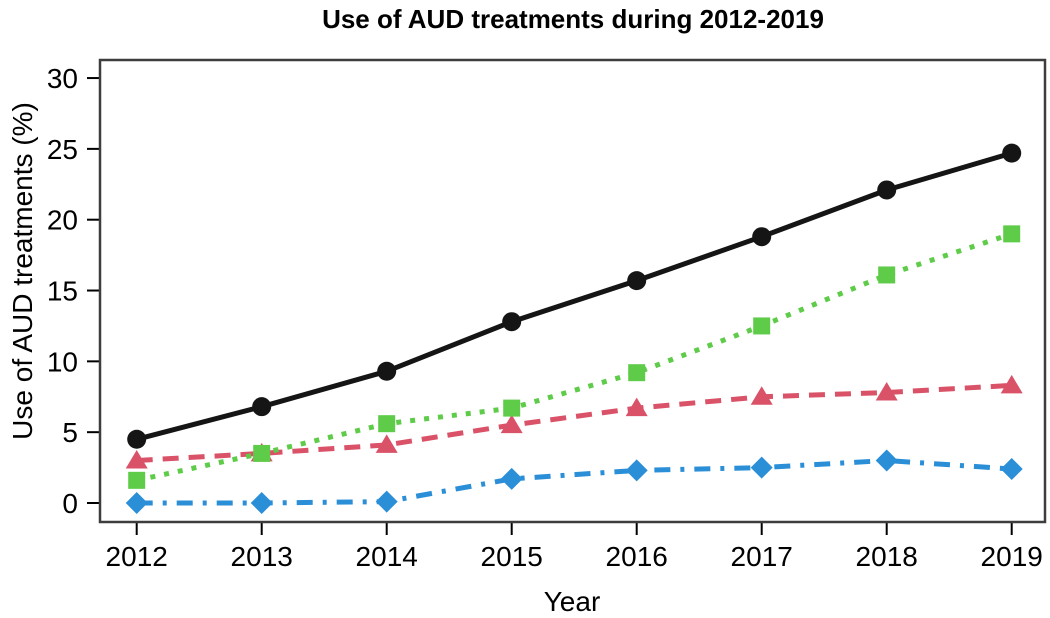 This screenshot has width=1050, height=618. Describe the element at coordinates (887, 556) in the screenshot. I see `x-axis-tick-label: 2018` at that location.